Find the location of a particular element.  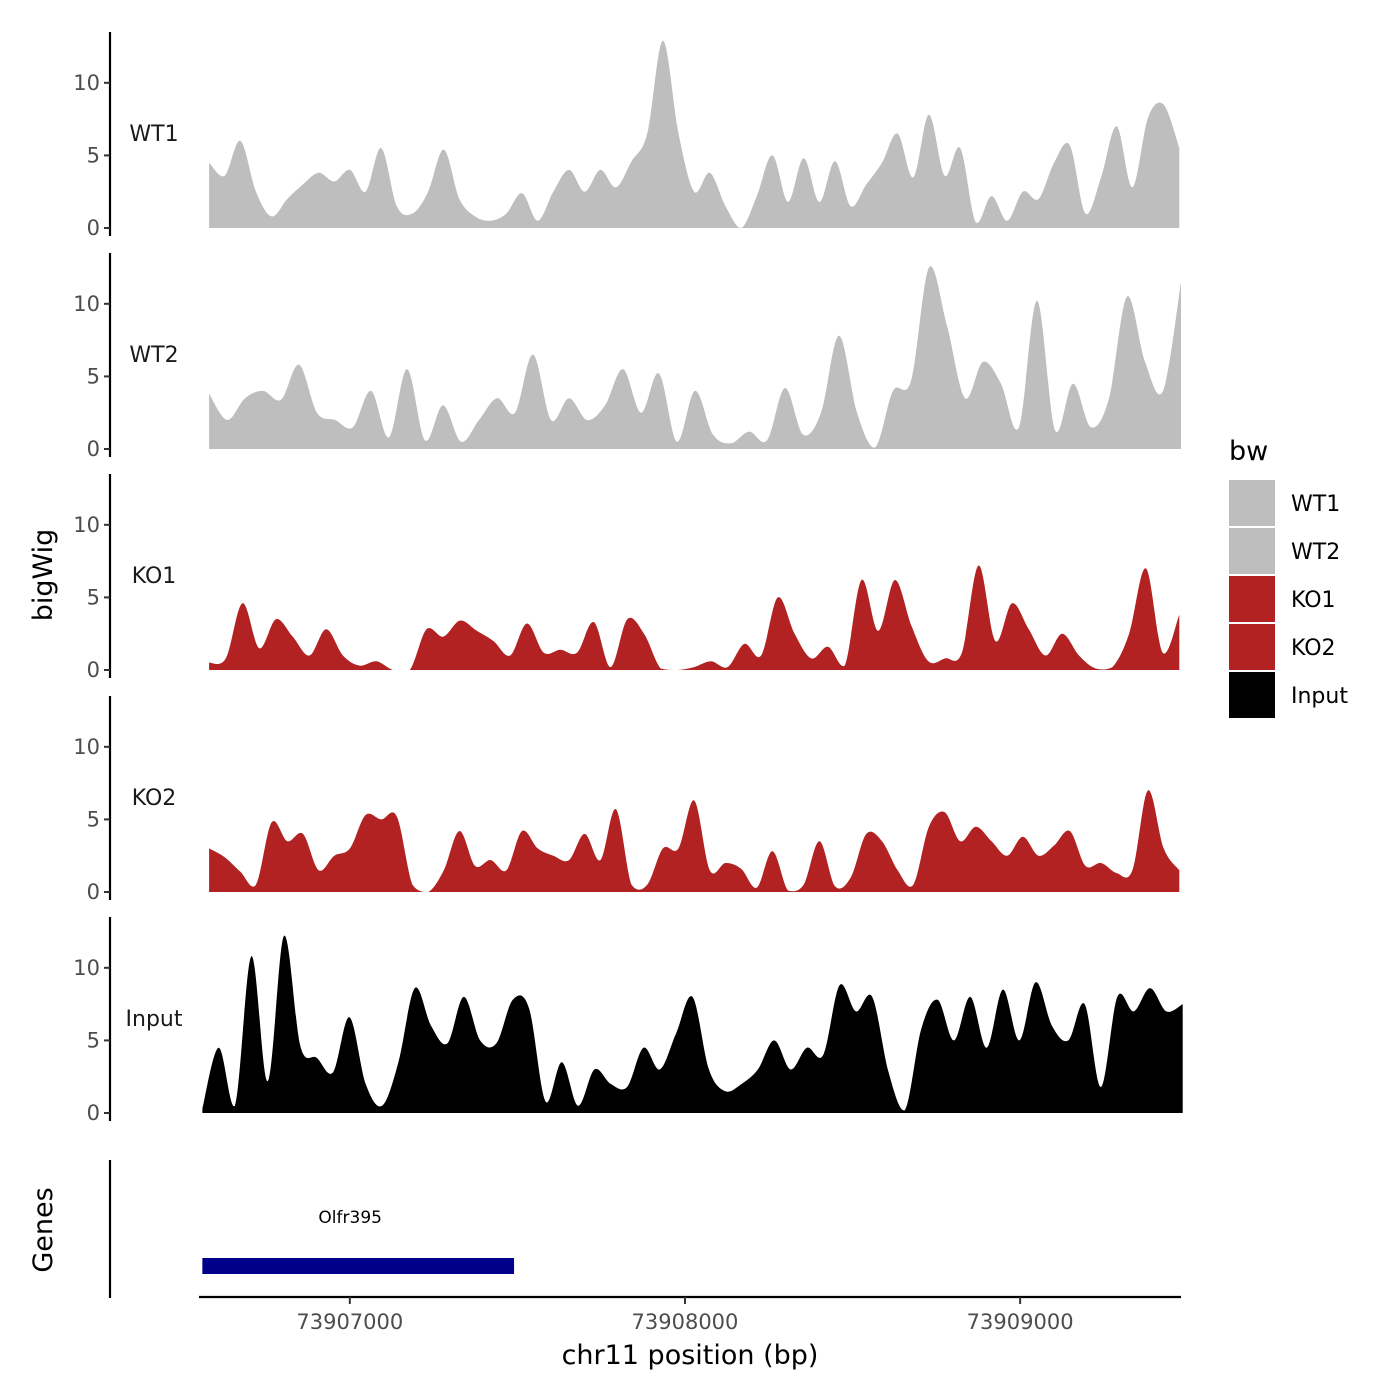

x-axis: 73907000 73908000 73909000 is located at coordinates (690, 1314).